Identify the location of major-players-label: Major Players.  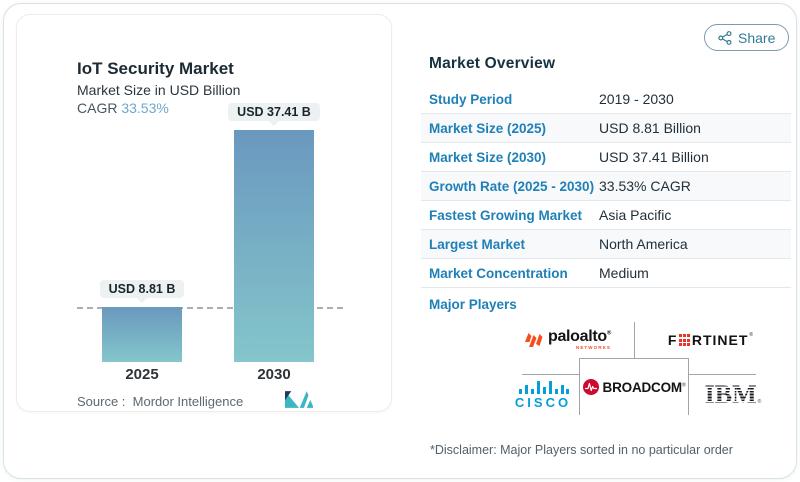
(473, 304).